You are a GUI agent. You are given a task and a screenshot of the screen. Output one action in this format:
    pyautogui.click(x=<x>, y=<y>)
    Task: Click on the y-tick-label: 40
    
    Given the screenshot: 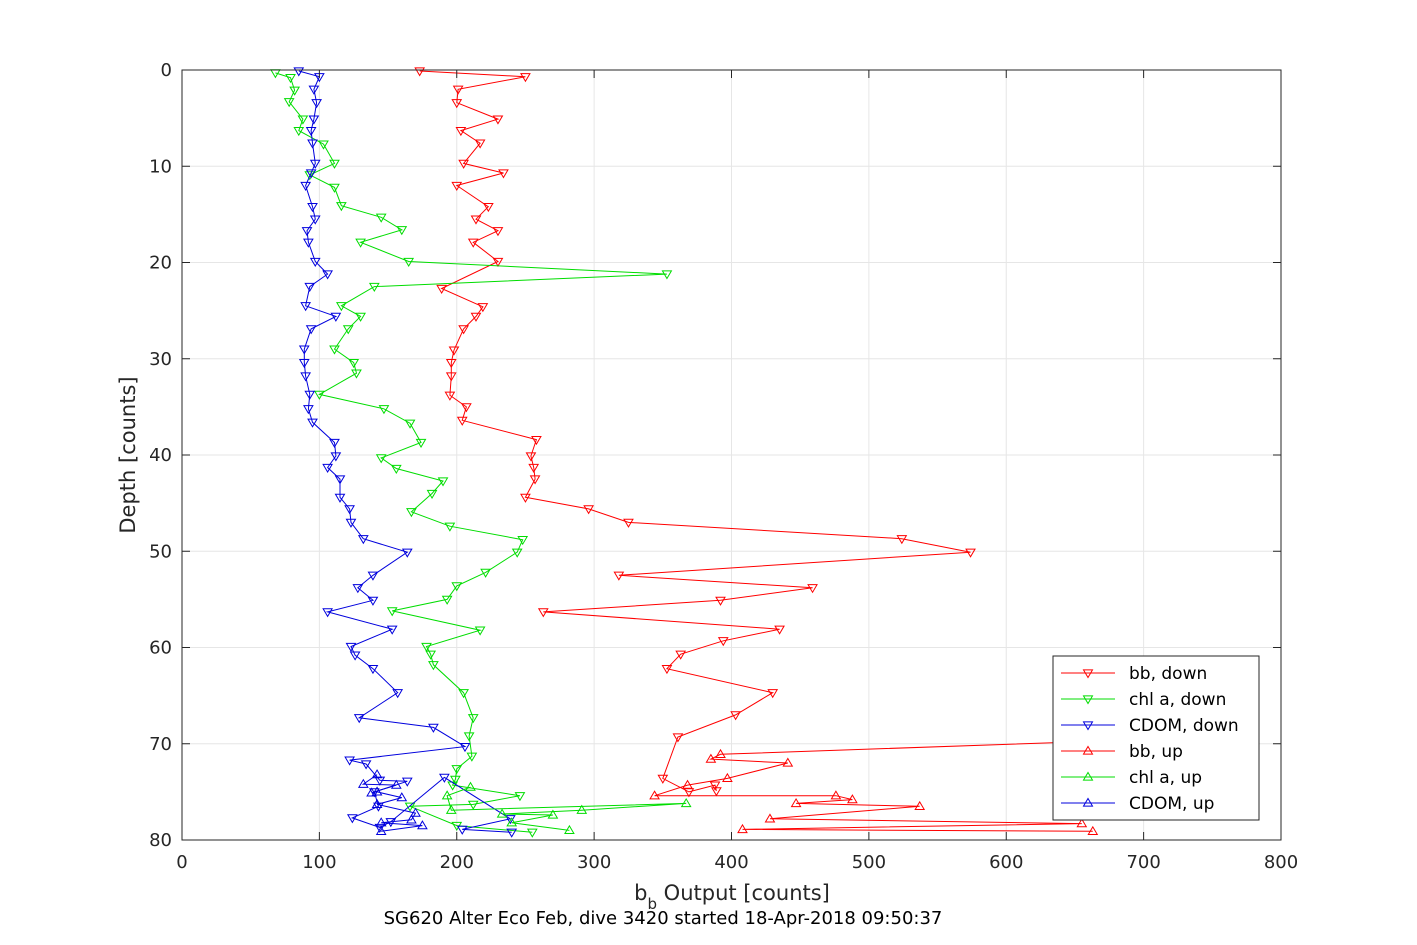 What is the action you would take?
    pyautogui.click(x=160, y=455)
    